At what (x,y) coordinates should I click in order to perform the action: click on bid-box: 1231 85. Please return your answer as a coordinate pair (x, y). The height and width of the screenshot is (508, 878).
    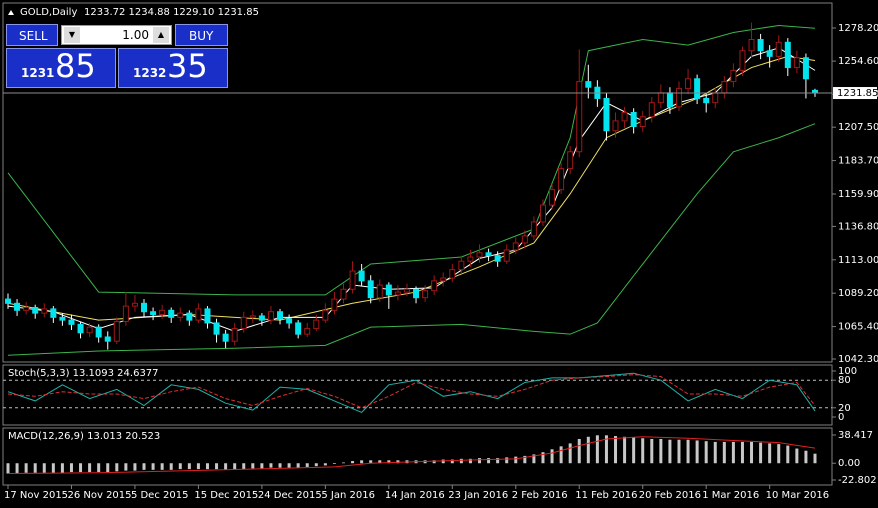
    Looking at the image, I should click on (61, 67).